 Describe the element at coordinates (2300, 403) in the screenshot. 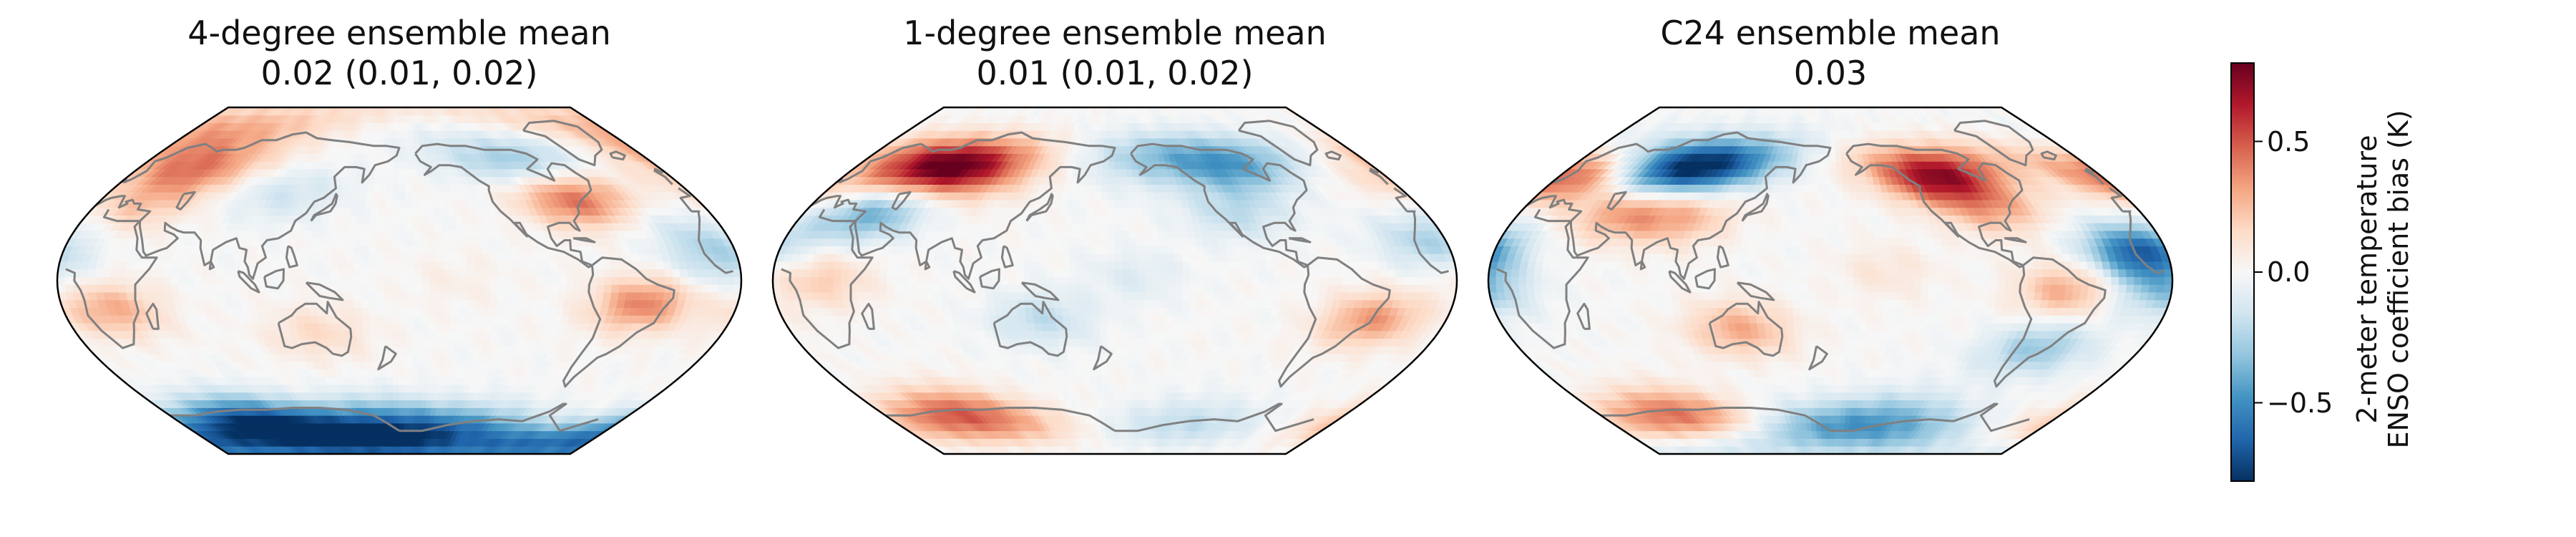

I see `colorbar-tick-label: −0.5` at that location.